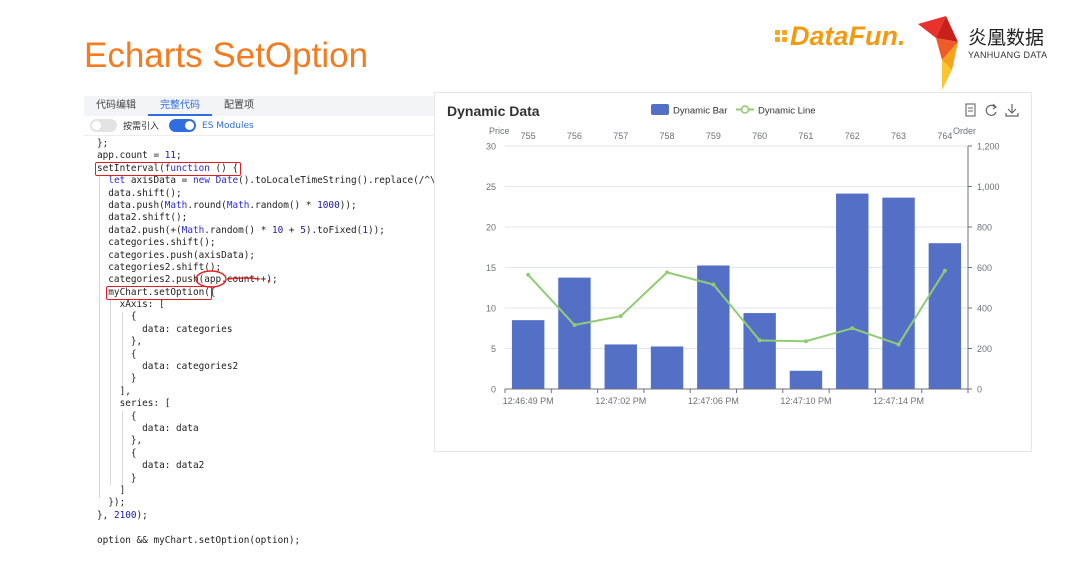  I want to click on legend-line-marker, so click(745, 109).